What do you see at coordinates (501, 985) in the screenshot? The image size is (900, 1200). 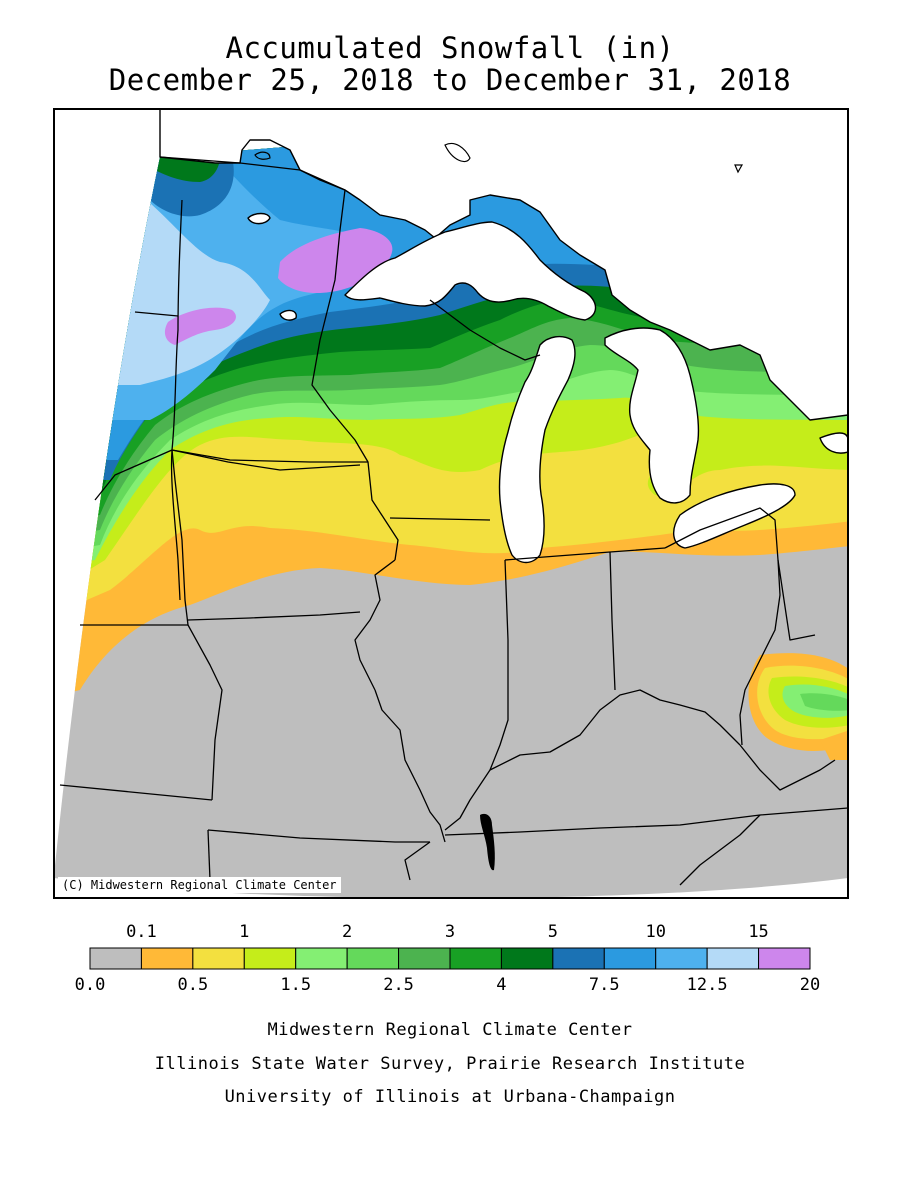 I see `legend-lower-label: 4` at bounding box center [501, 985].